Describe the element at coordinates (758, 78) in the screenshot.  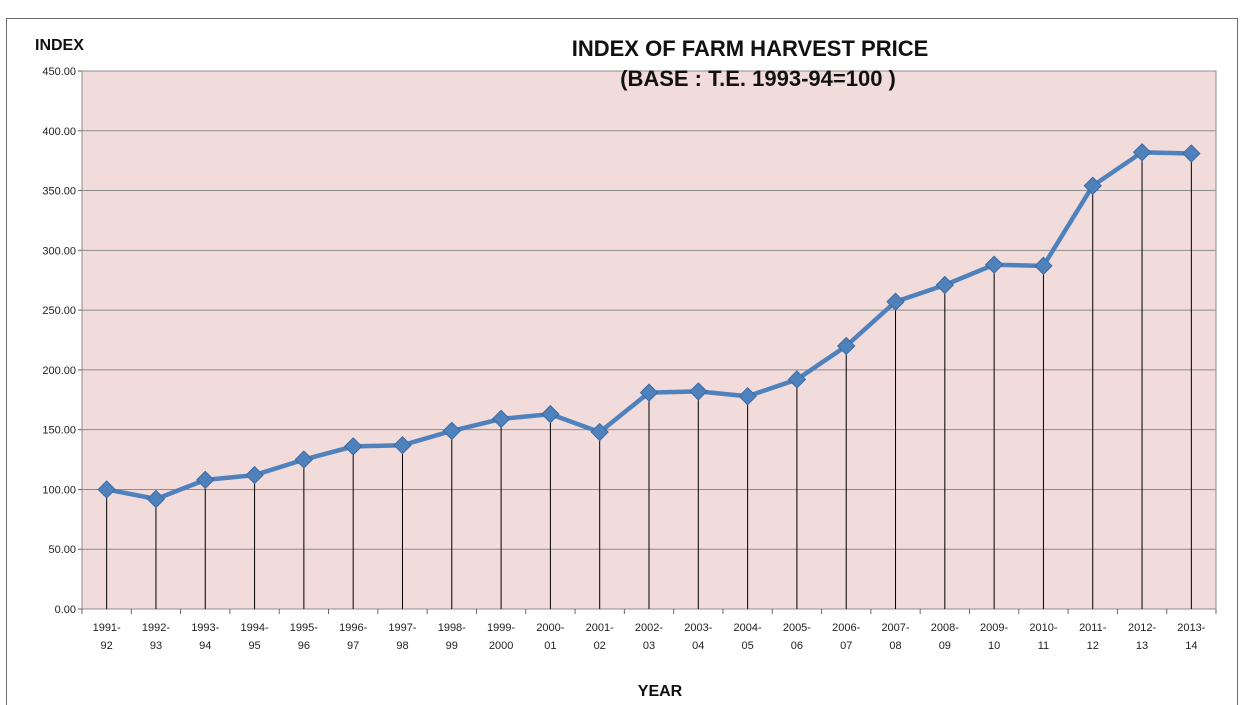
I see `chart-subtitle: (BASE : T.E. 1993-94=100 )` at that location.